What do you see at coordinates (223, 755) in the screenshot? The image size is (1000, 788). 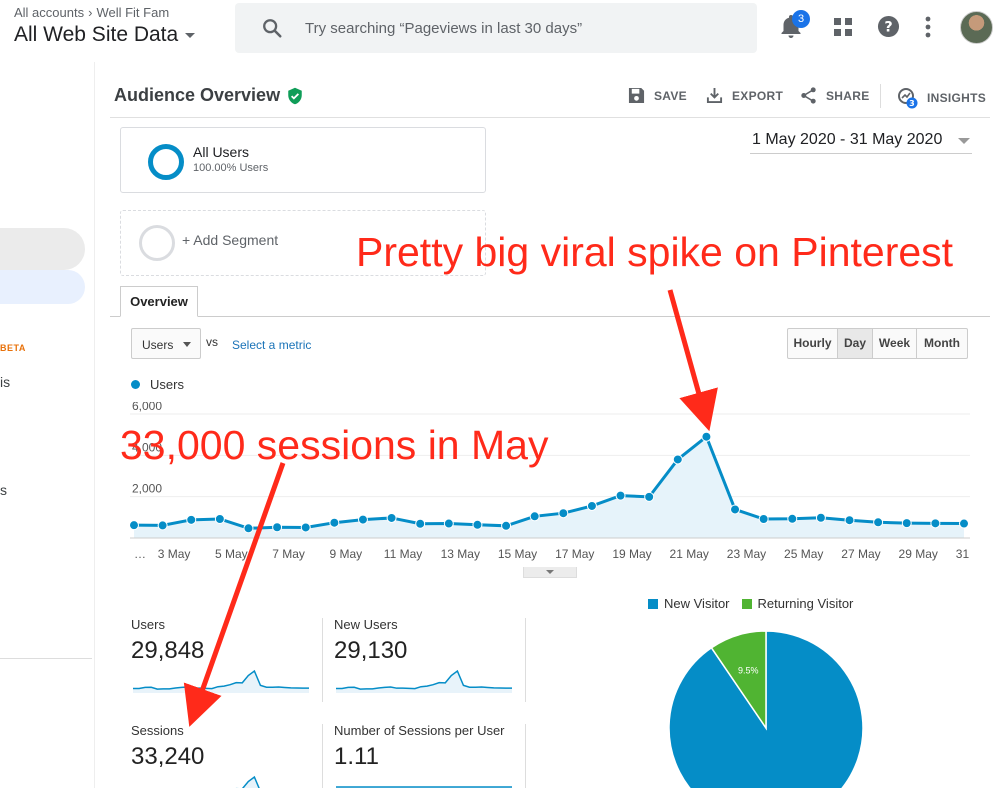 I see `metric-tile-sessions: Sessions 33,240` at bounding box center [223, 755].